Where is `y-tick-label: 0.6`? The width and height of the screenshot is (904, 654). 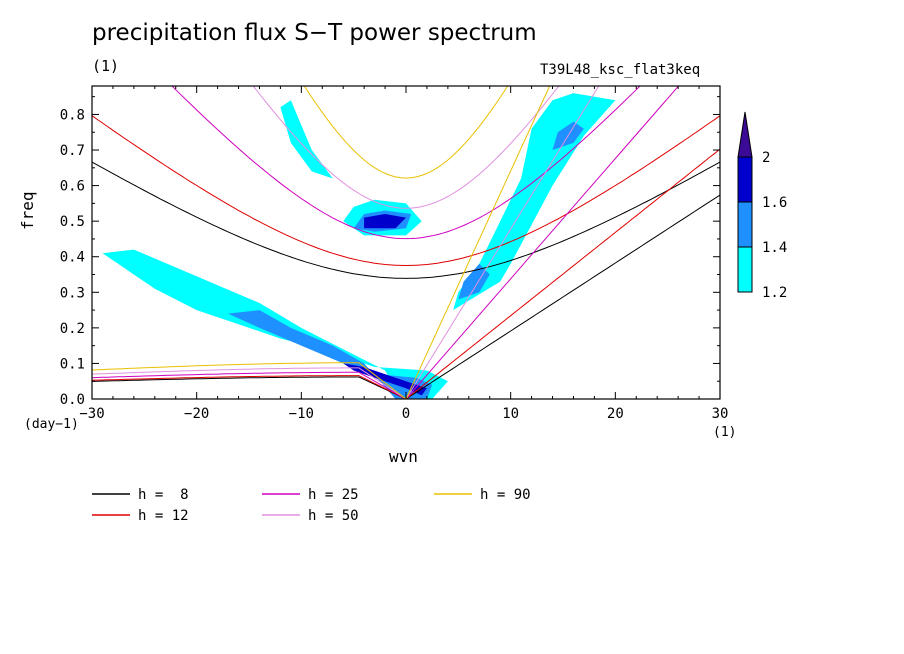 y-tick-label: 0.6 is located at coordinates (72, 187).